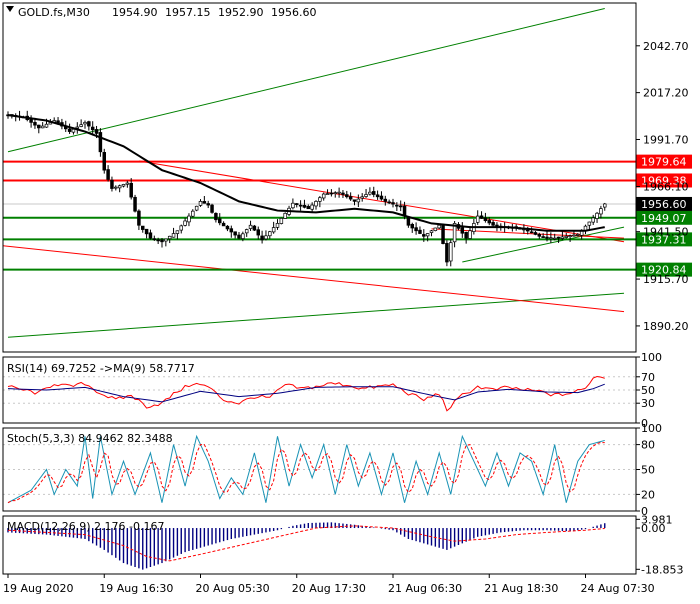  I want to click on stoch-tick-label: 100, so click(651, 428).